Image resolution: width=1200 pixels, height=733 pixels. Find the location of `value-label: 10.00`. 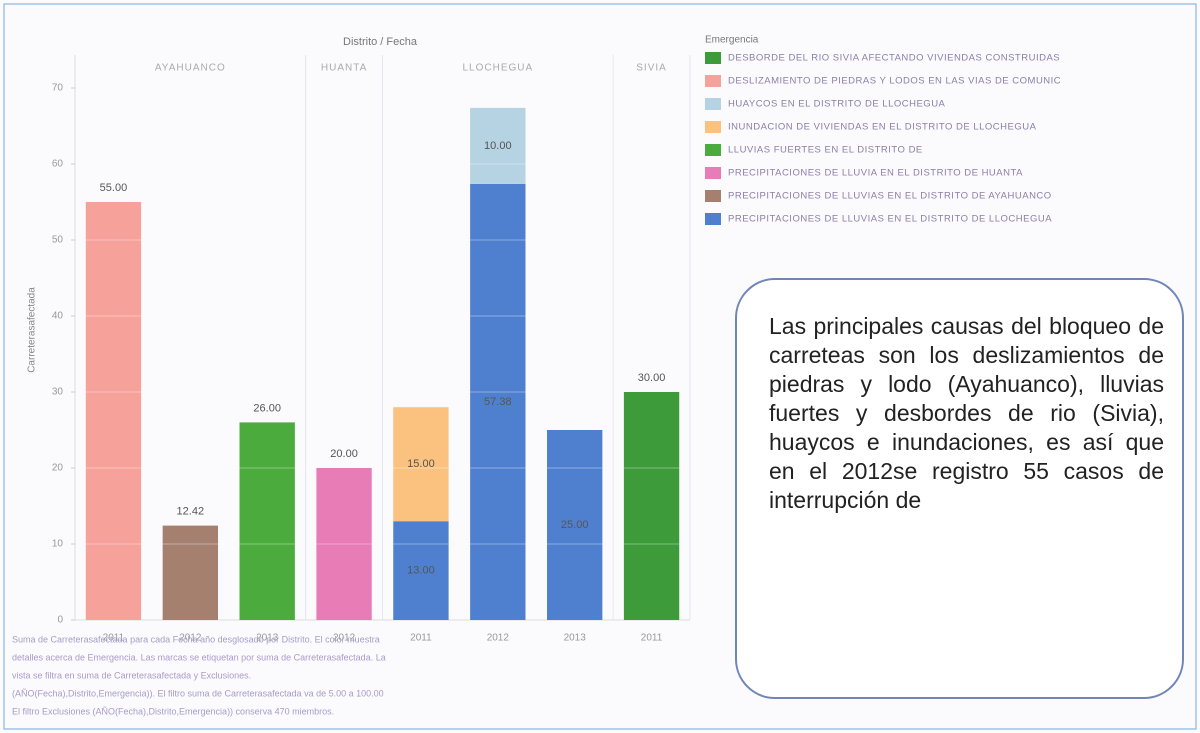

value-label: 10.00 is located at coordinates (498, 146).